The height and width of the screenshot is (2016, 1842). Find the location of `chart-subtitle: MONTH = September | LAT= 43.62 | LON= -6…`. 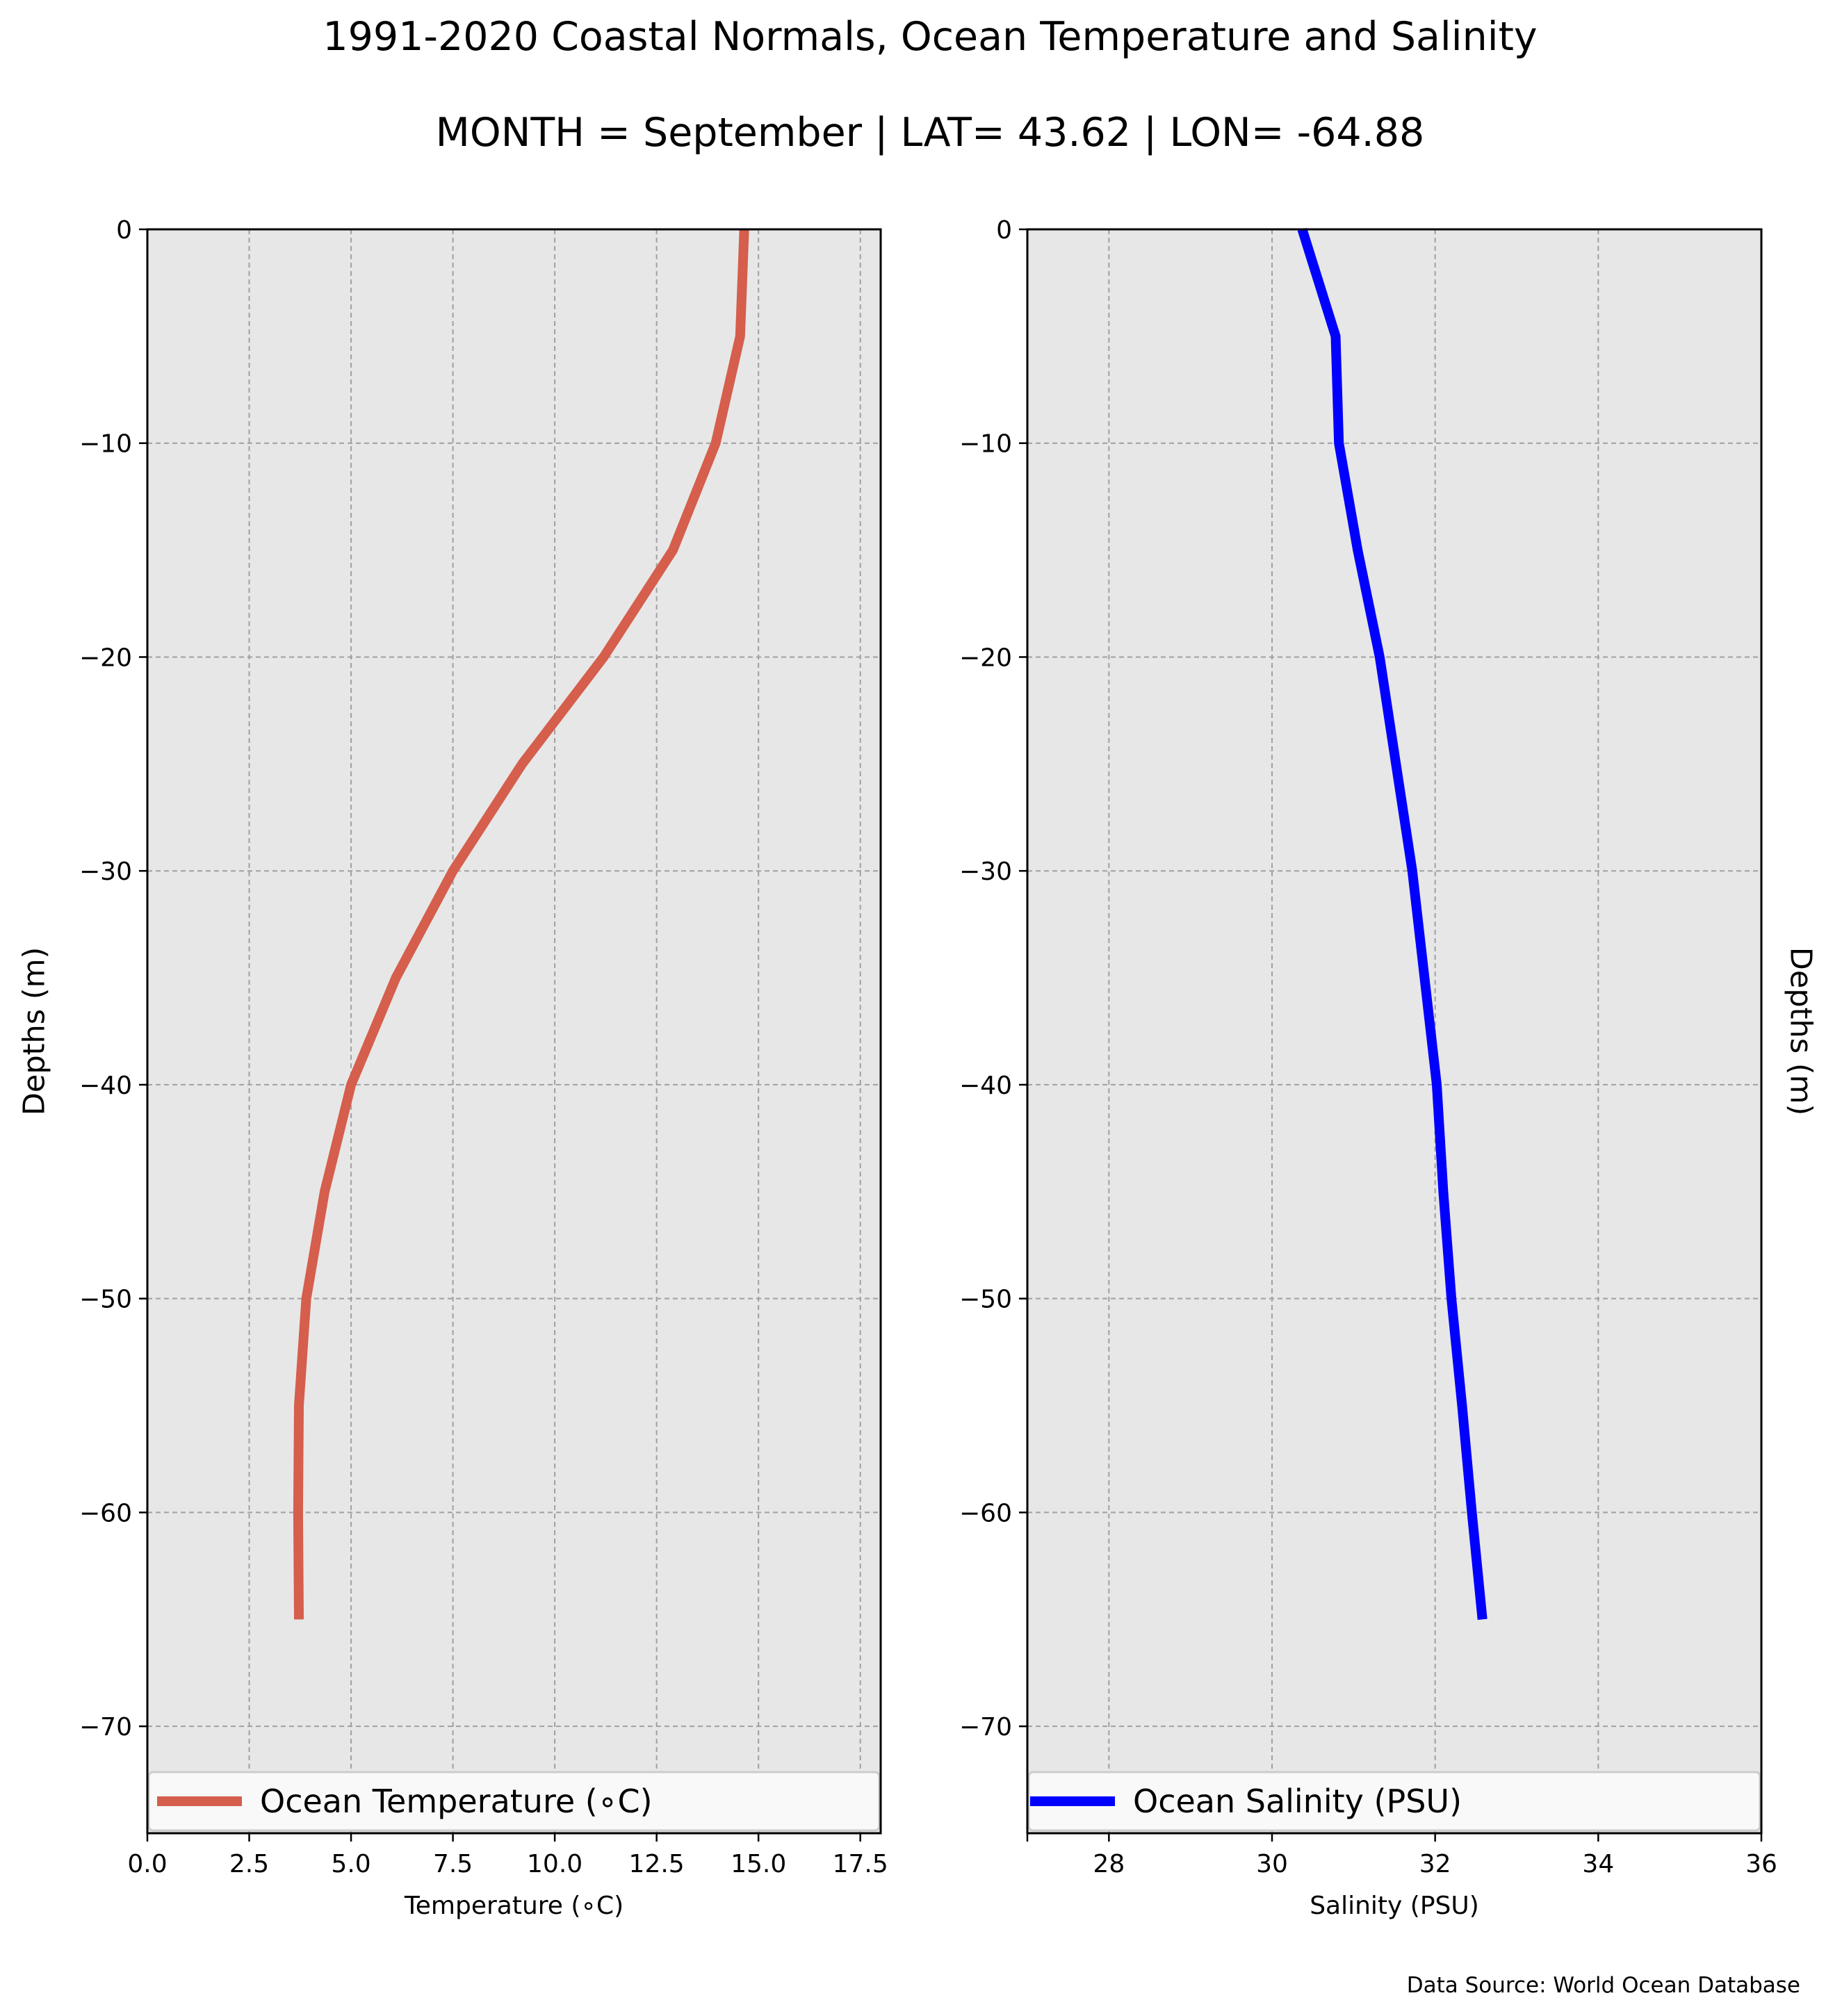

chart-subtitle: MONTH = September | LAT= 43.62 | LON= -6… is located at coordinates (931, 133).